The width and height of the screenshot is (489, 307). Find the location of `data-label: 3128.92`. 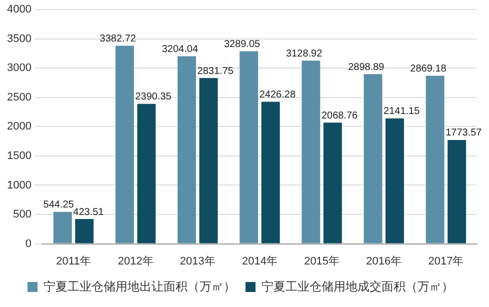

data-label: 3128.92 is located at coordinates (304, 54).